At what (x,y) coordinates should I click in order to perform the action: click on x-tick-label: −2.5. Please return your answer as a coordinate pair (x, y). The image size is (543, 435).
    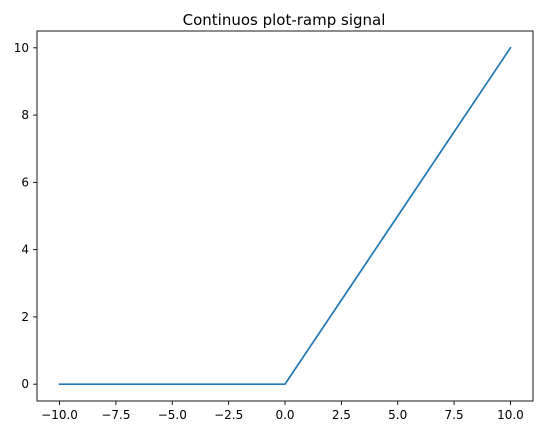
    Looking at the image, I should click on (228, 415).